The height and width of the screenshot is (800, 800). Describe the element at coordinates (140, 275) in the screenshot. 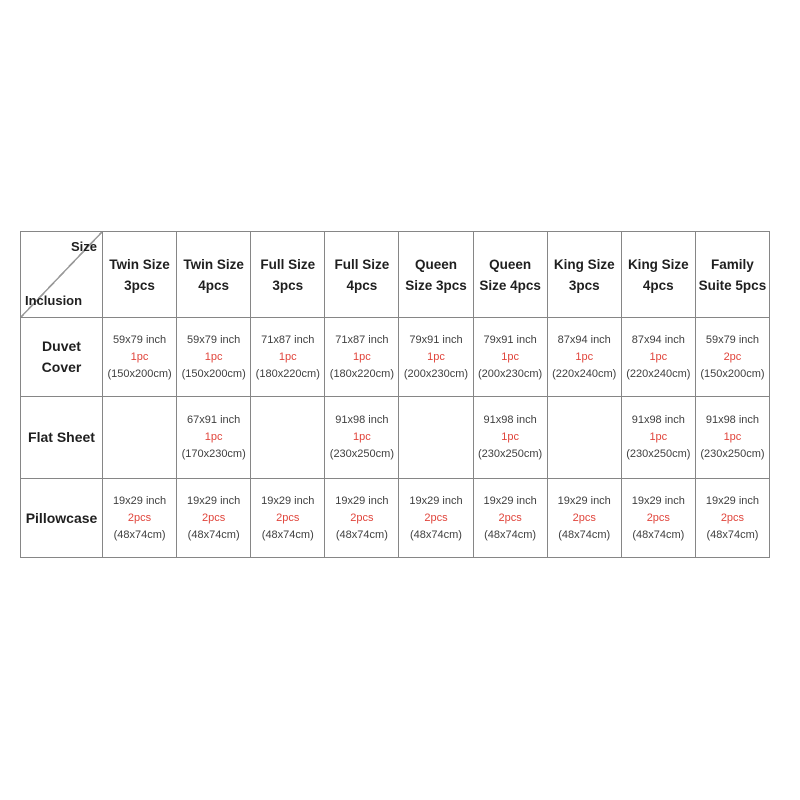

I see `column-header-twin-3pcs: Twin Size 3pcs` at that location.